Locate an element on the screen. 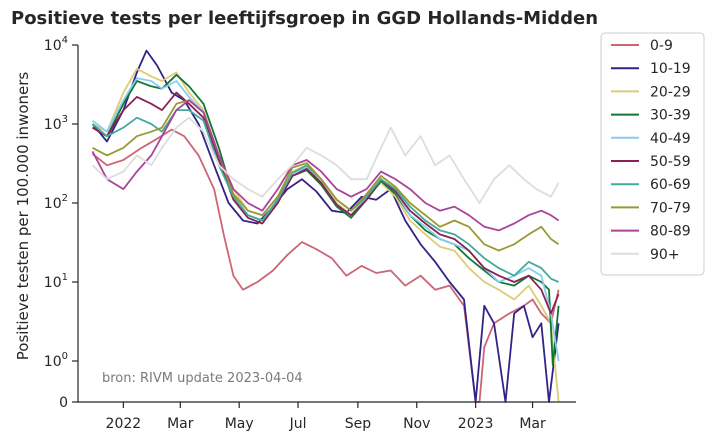 Image resolution: width=710 pixels, height=441 pixels. x-tick-label: May is located at coordinates (239, 424).